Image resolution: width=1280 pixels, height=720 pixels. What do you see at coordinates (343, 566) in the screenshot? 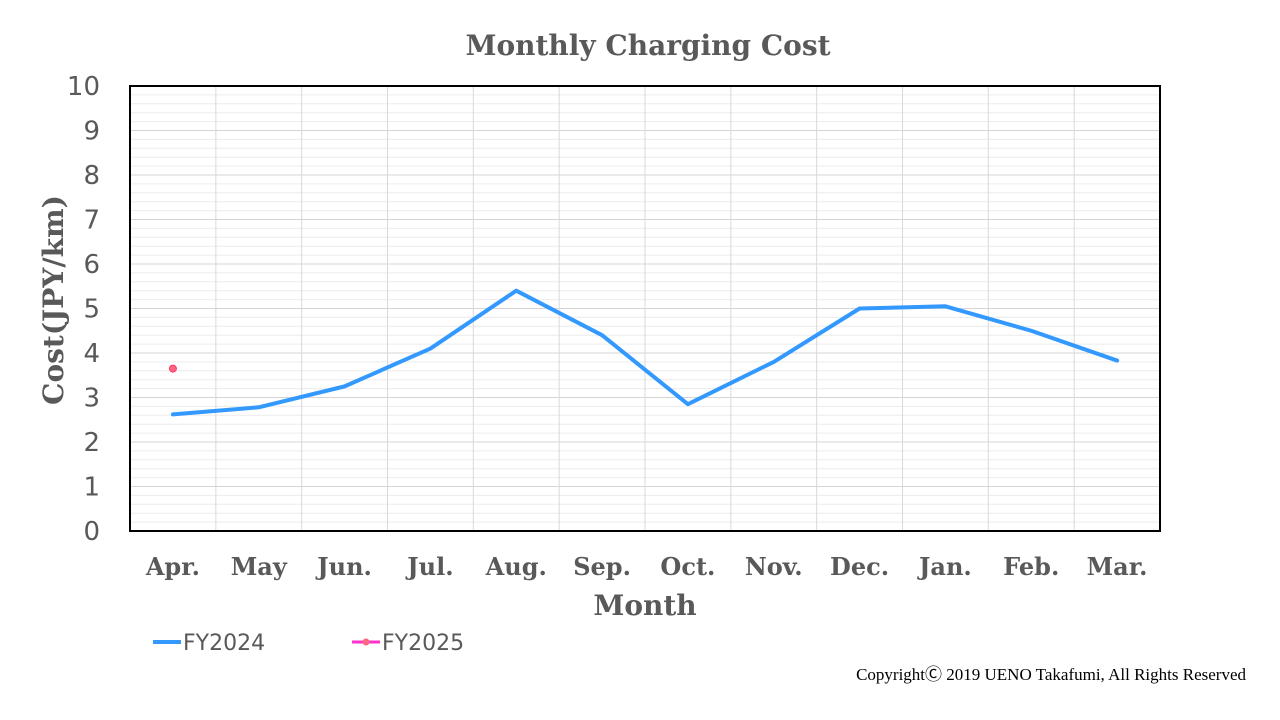
I see `x-tick-label: Jun.` at bounding box center [343, 566].